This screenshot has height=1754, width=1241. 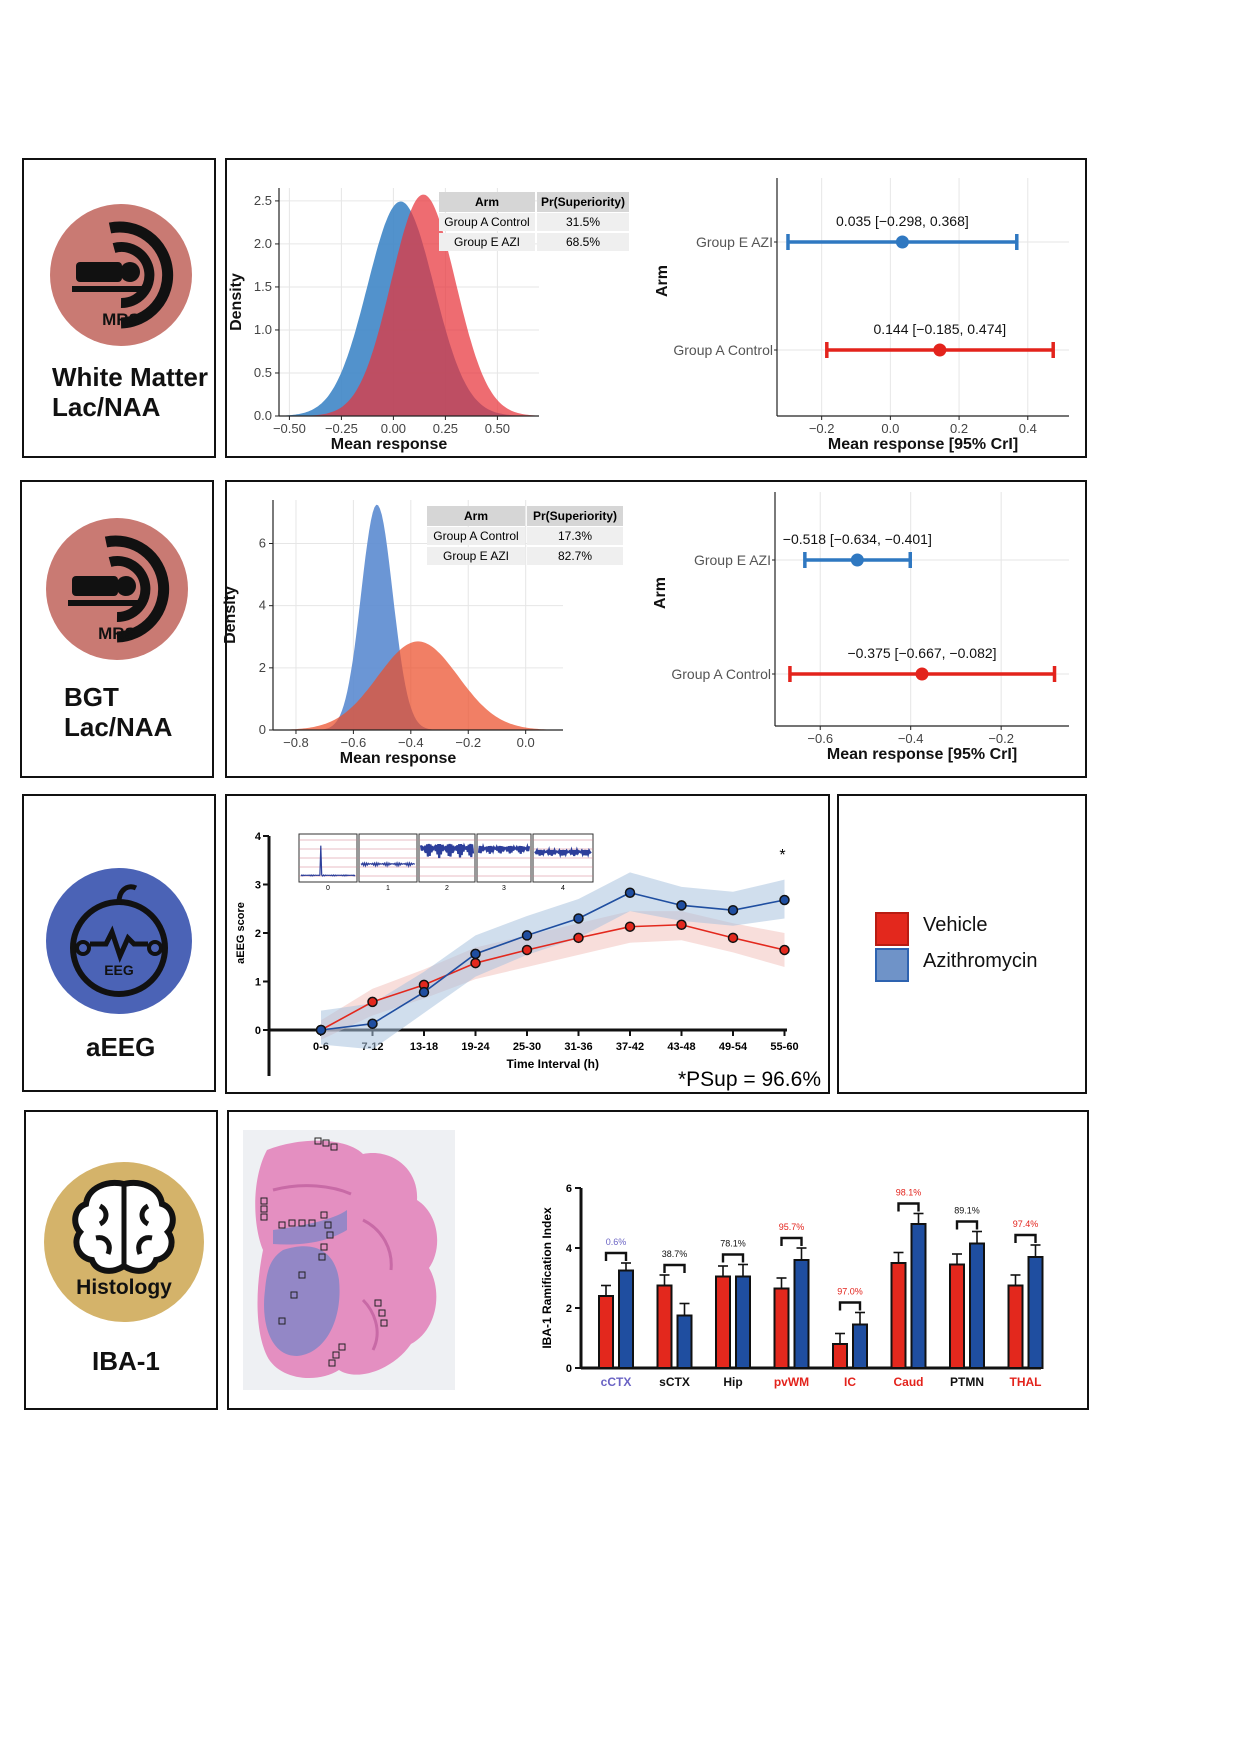 What do you see at coordinates (909, 1382) in the screenshot?
I see `x-tick-label: Caud` at bounding box center [909, 1382].